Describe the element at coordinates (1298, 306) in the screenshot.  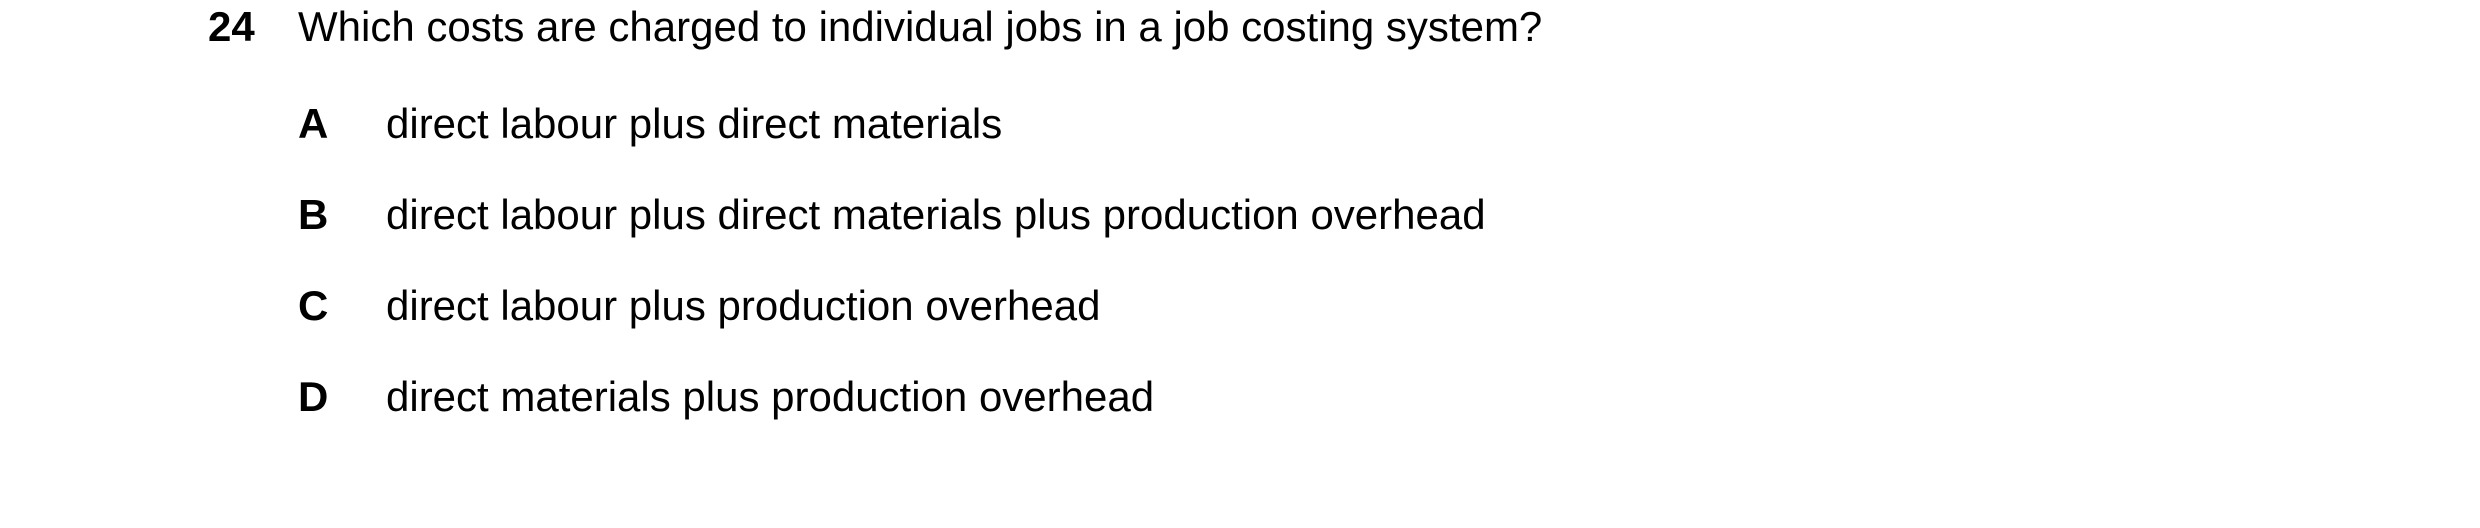
I see `option-c: C direct labour plus production overhead` at that location.